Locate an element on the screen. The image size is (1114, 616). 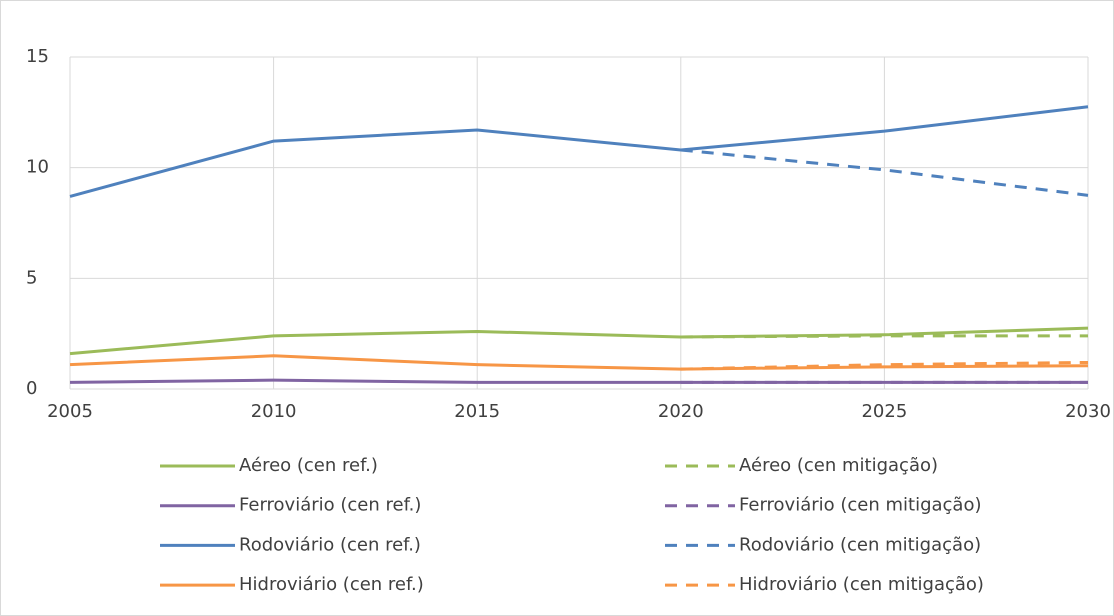
legend-label: Ferroviário (cen ref.) is located at coordinates (330, 505).